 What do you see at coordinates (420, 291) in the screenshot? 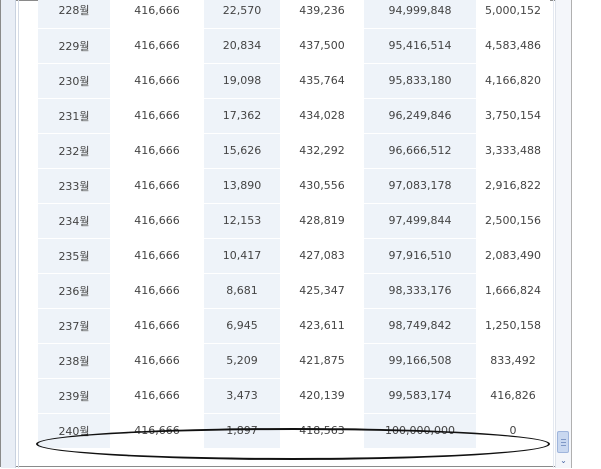
I see `value-cell: 98,333,176` at bounding box center [420, 291].